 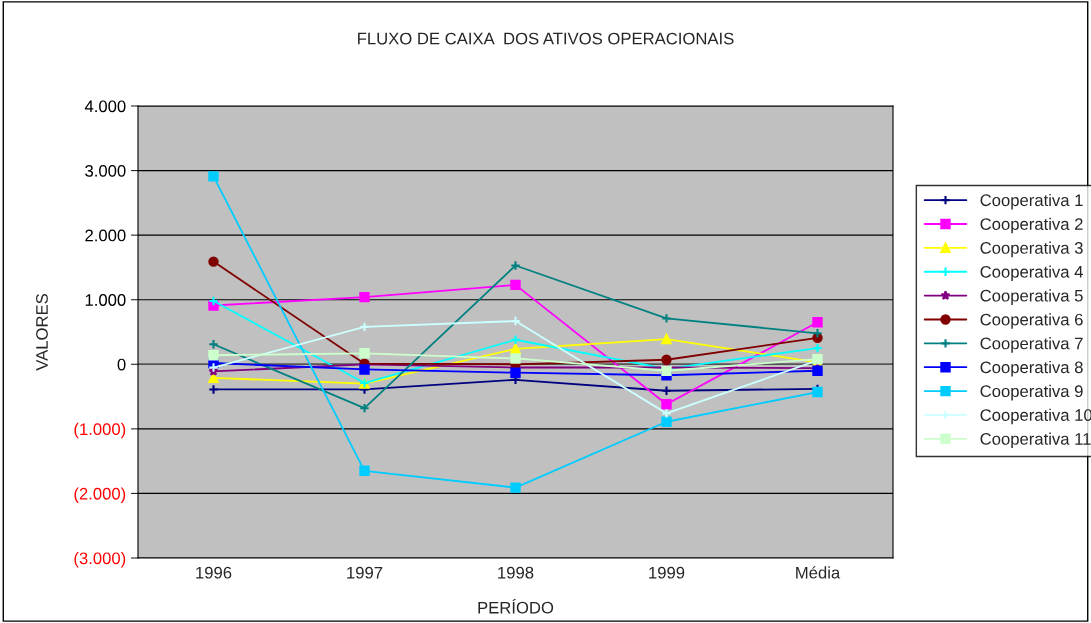 What do you see at coordinates (516, 572) in the screenshot?
I see `x-tick-label: 1998` at bounding box center [516, 572].